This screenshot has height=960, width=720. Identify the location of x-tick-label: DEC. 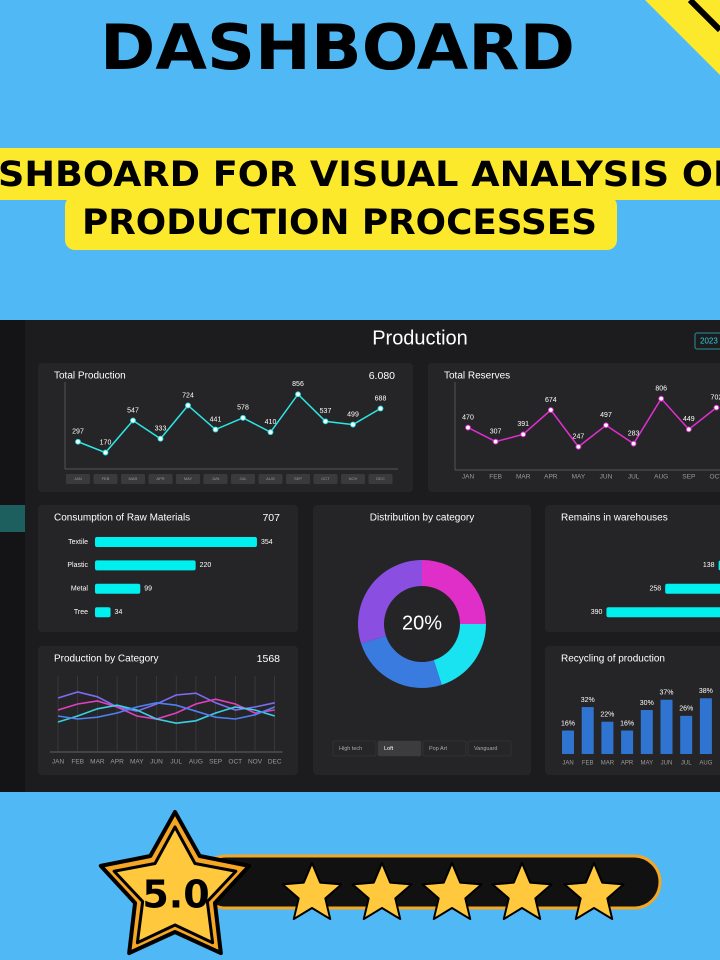
(380, 478).